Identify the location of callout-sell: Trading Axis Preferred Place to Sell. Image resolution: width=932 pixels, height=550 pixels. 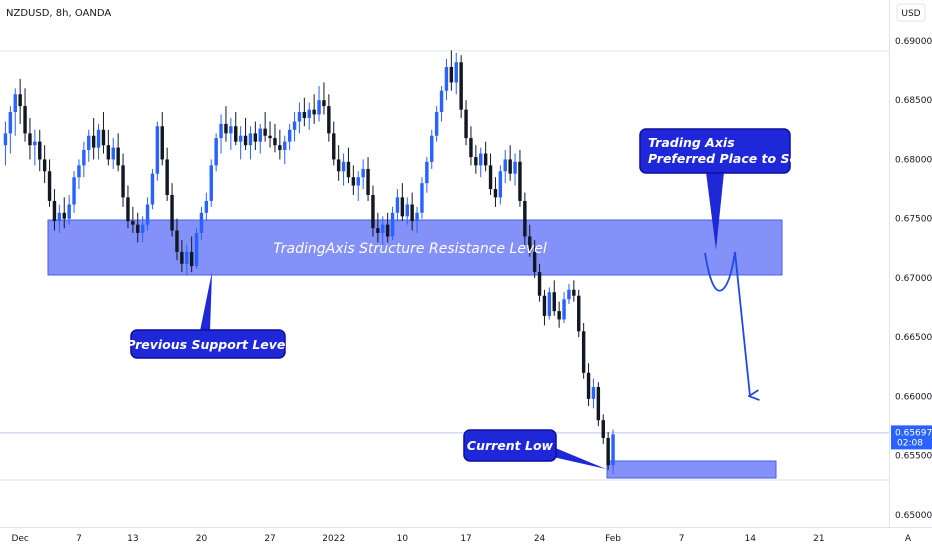
(723, 189).